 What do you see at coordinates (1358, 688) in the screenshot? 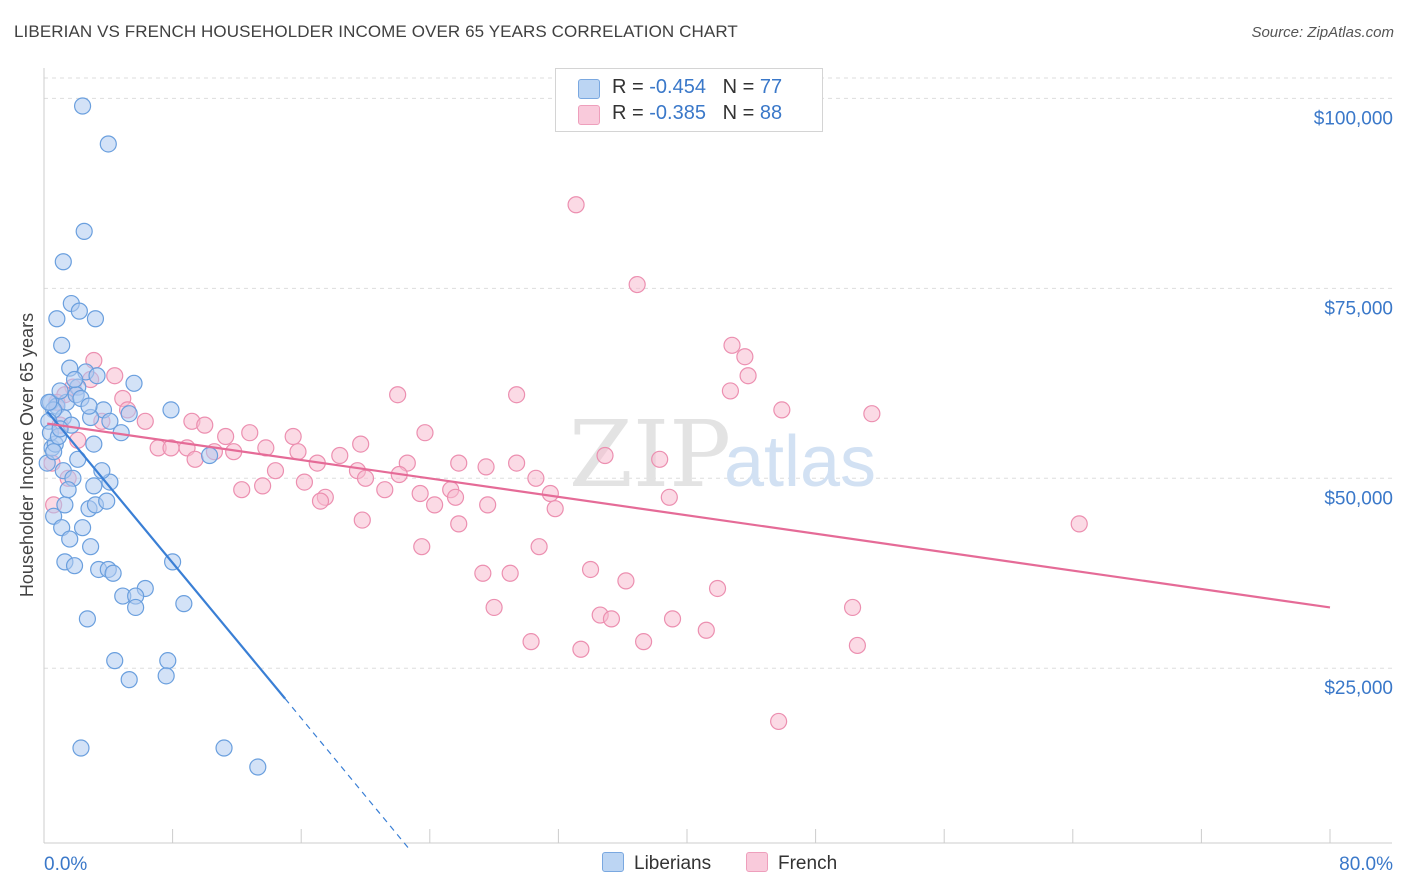
I see `y-tick-label: $25,000` at bounding box center [1358, 688].